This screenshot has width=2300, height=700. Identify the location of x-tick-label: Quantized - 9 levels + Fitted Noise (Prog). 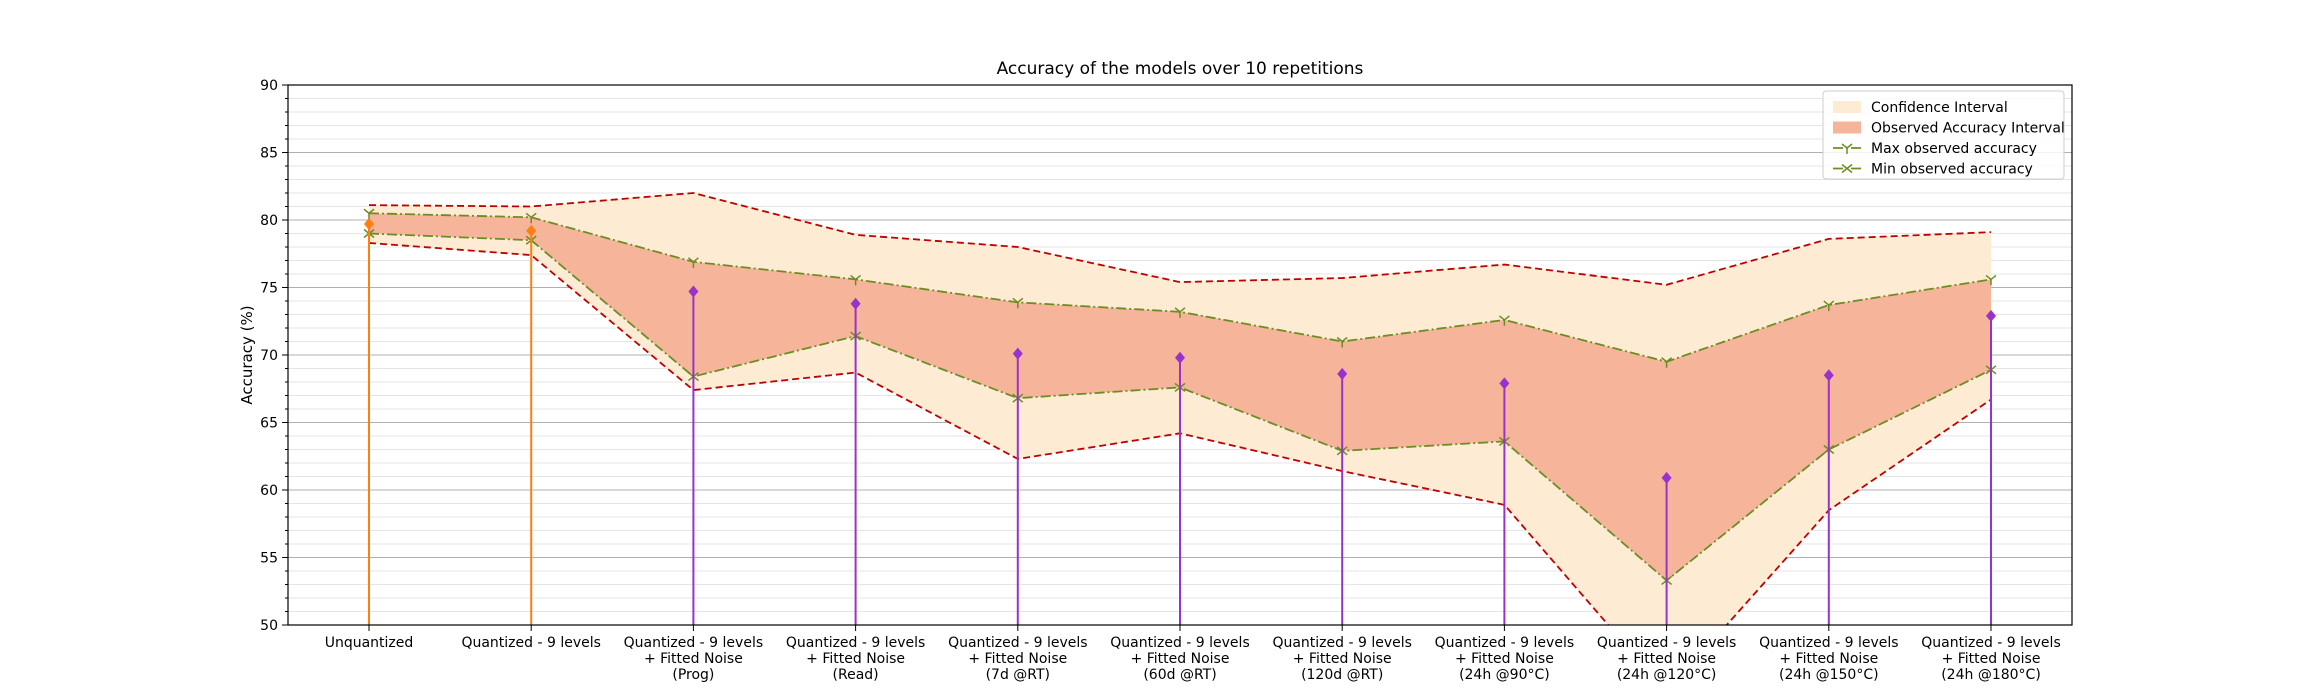
(693, 659).